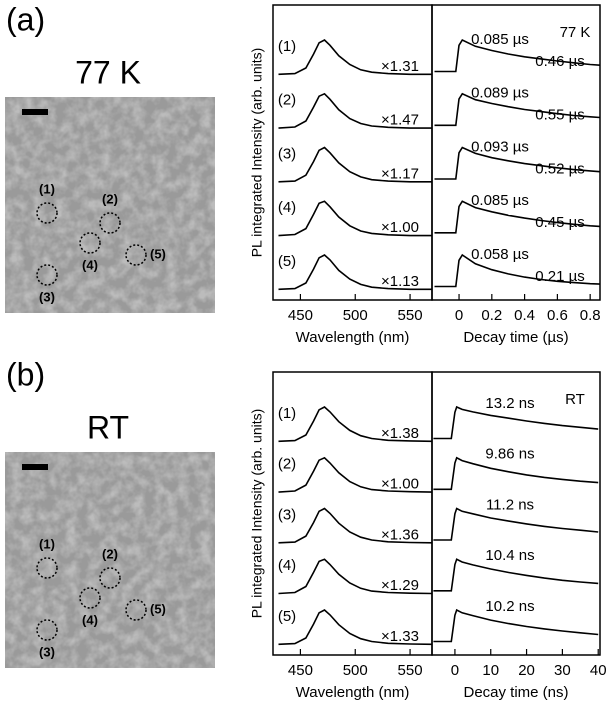 The height and width of the screenshot is (712, 608). I want to click on marker-label: (3), so click(47, 296).